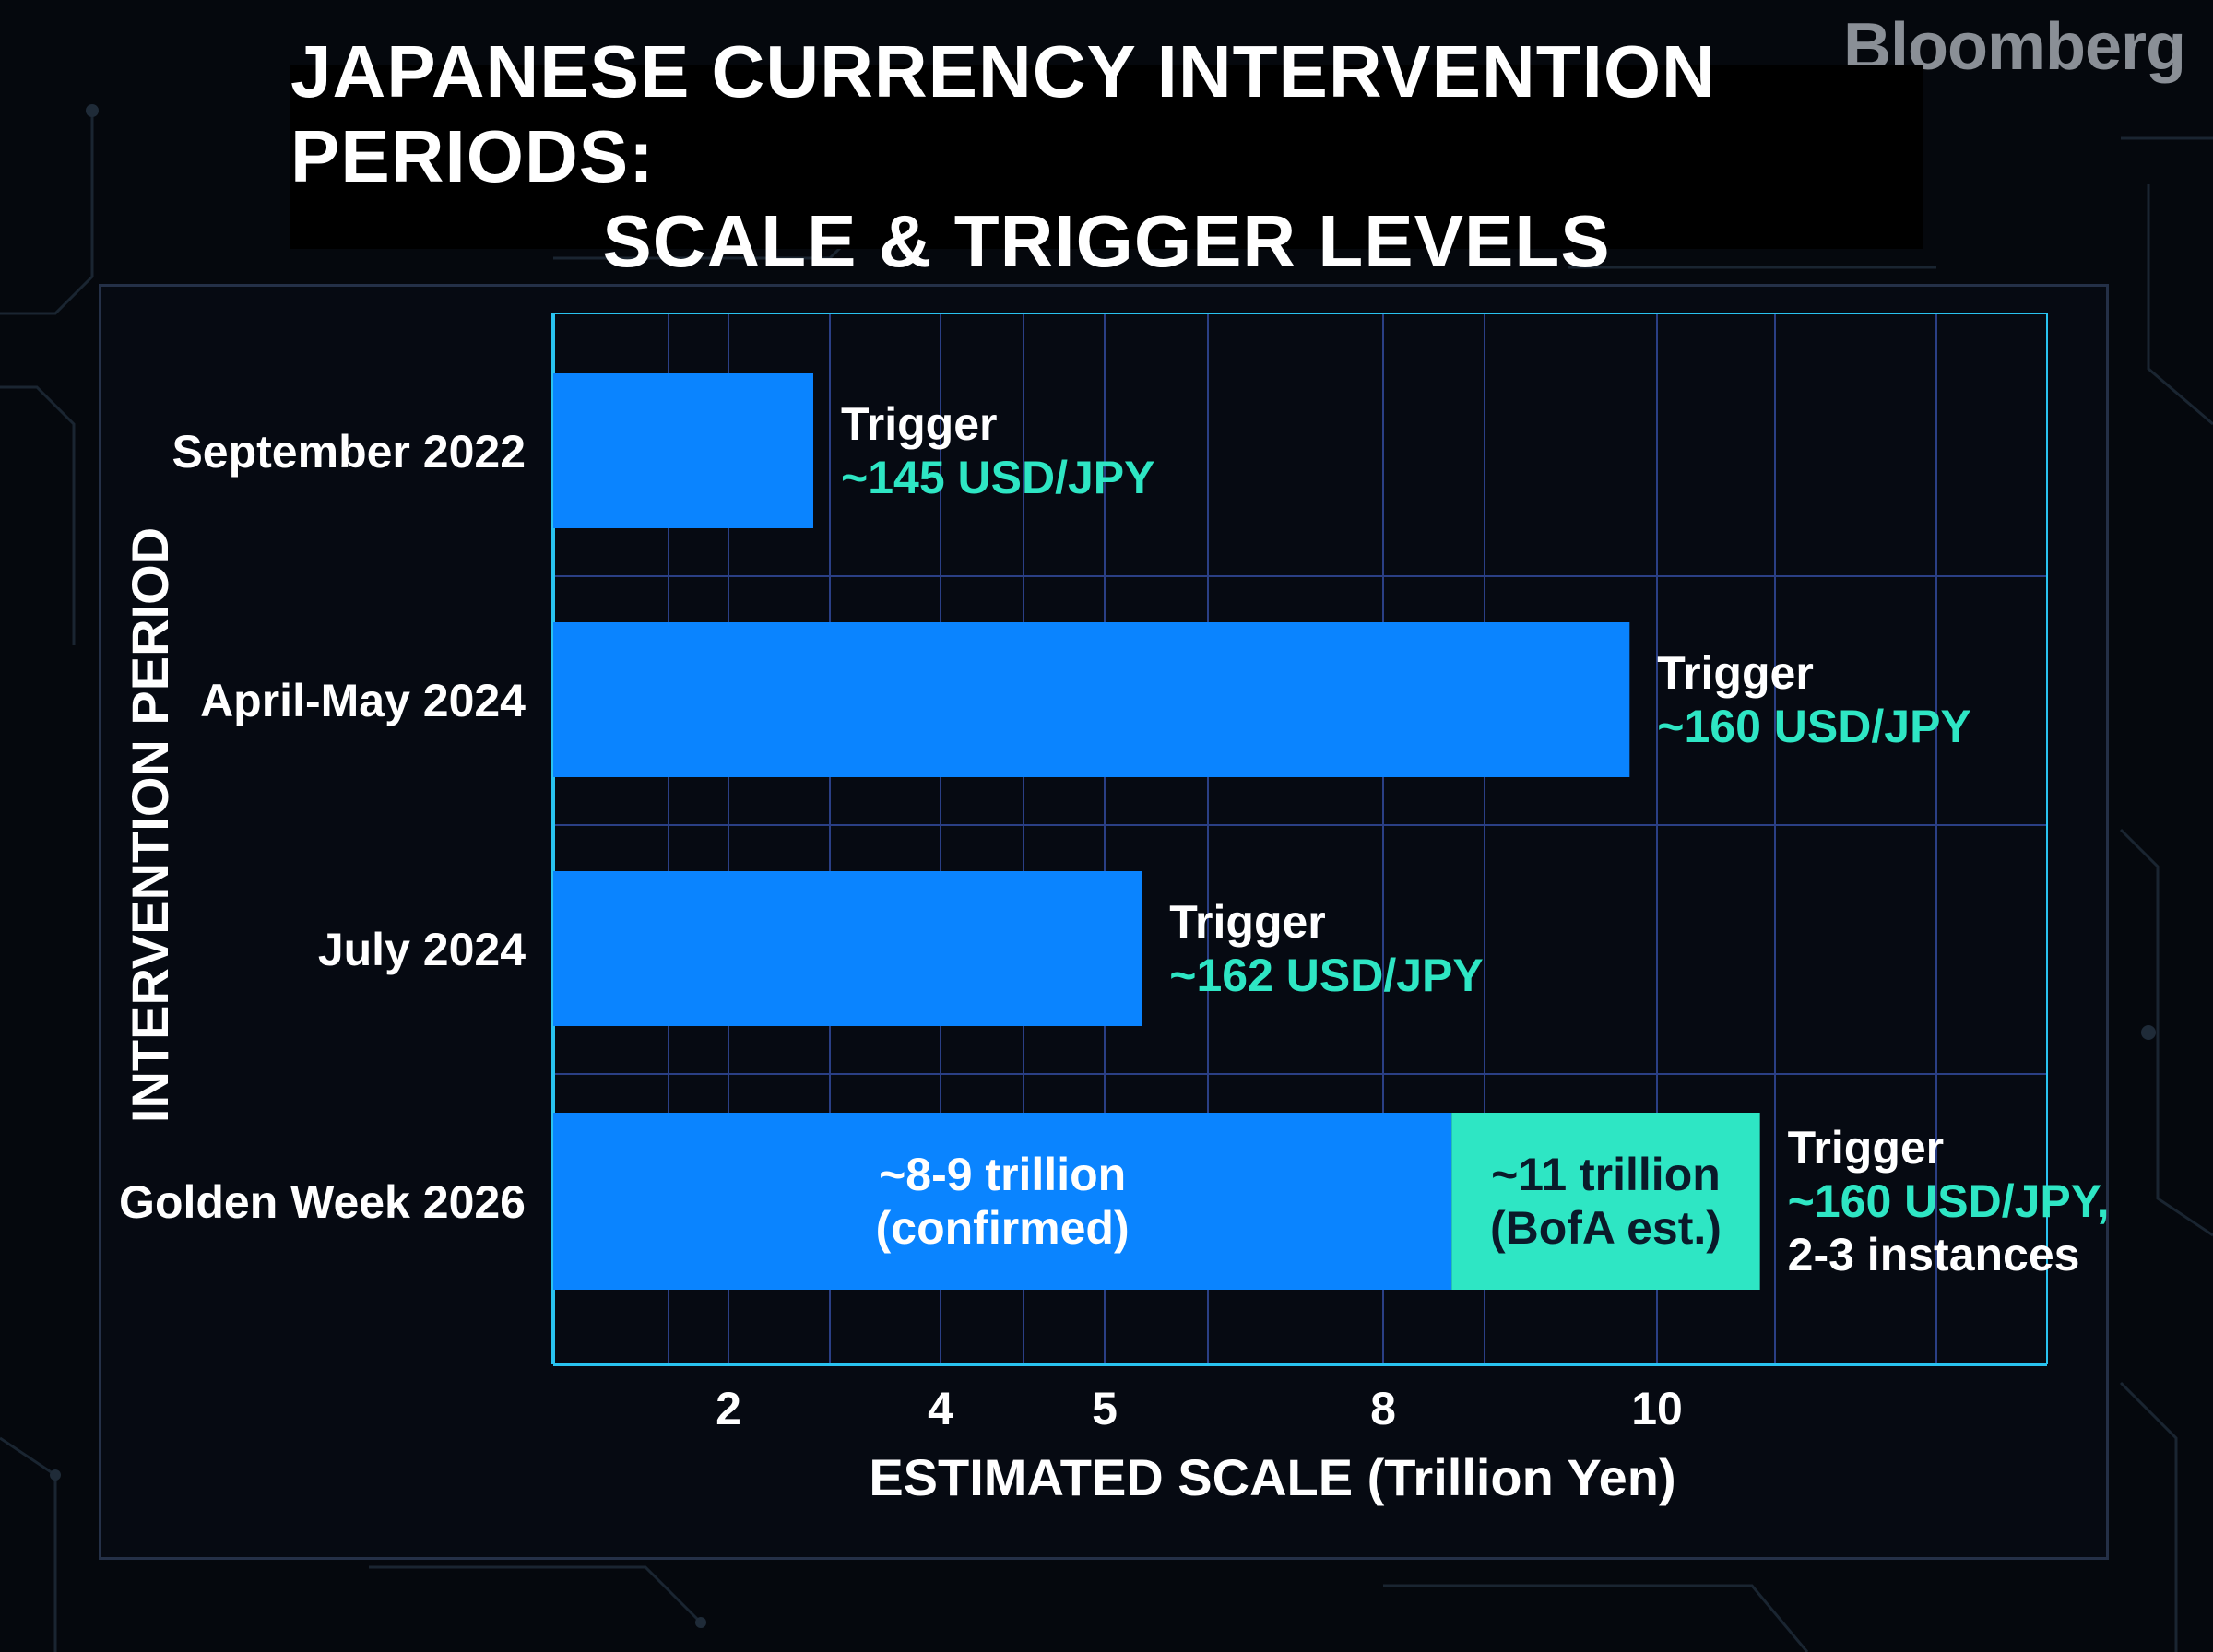  What do you see at coordinates (1735, 673) in the screenshot?
I see `trigger-annotation-1-0: Trigger` at bounding box center [1735, 673].